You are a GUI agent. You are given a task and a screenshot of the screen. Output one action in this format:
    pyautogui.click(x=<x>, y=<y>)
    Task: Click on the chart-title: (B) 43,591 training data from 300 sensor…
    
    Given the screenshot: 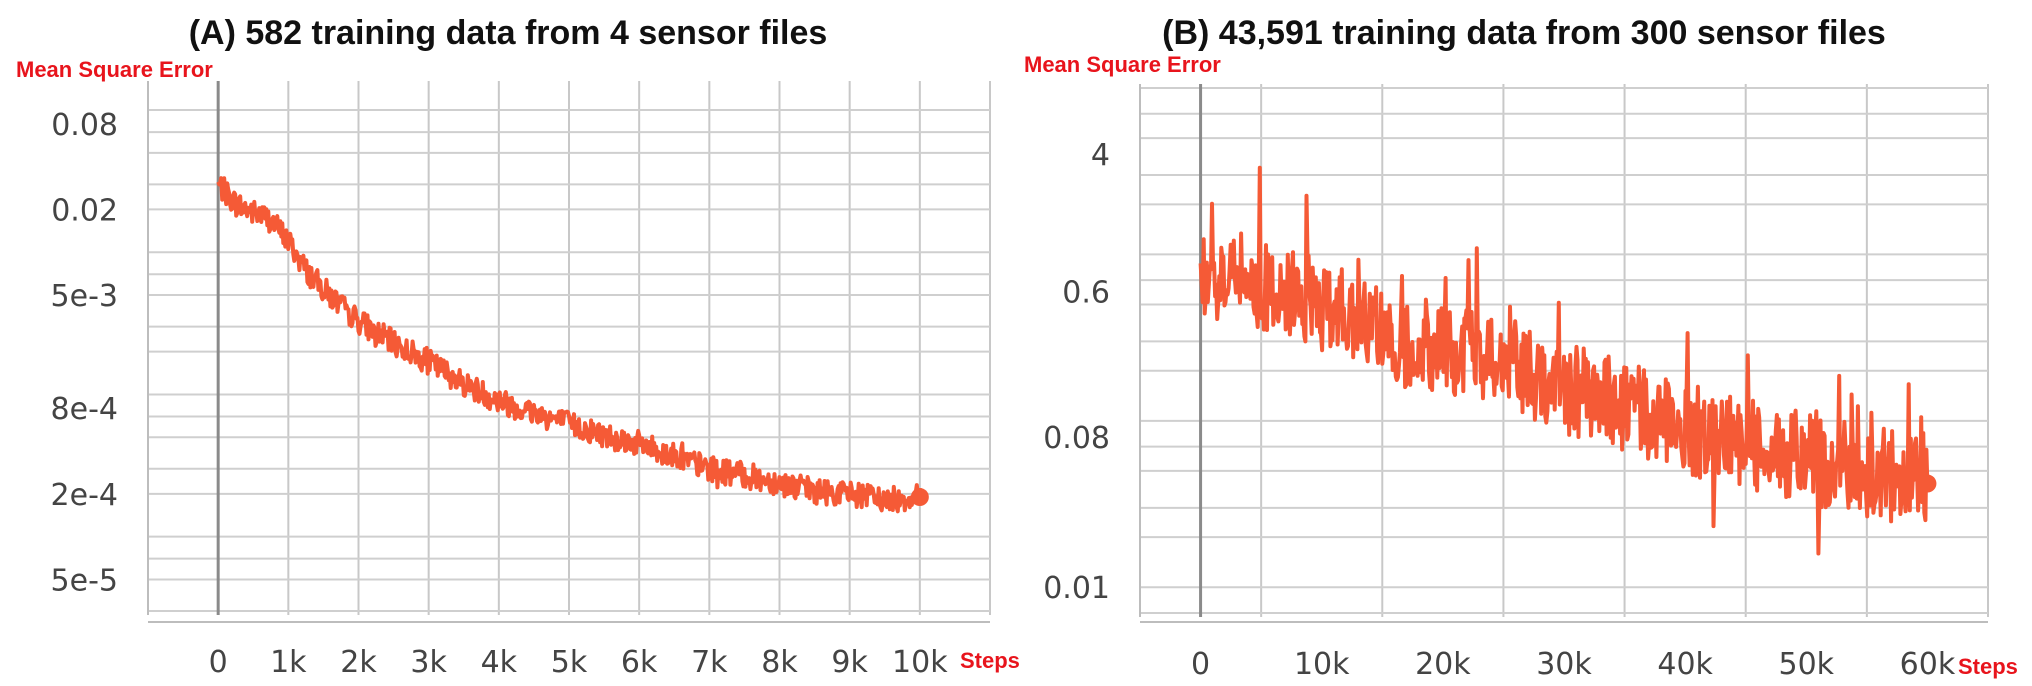 What is the action you would take?
    pyautogui.click(x=1524, y=33)
    